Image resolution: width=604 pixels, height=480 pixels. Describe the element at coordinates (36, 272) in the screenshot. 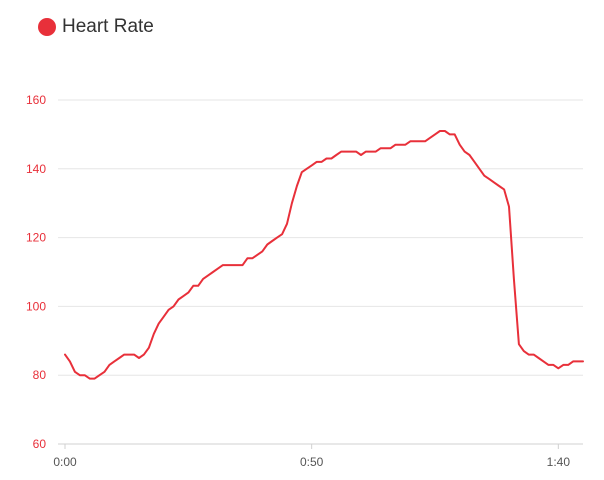

I see `y-axis-ticks: 60 80 100 120 140 160` at that location.